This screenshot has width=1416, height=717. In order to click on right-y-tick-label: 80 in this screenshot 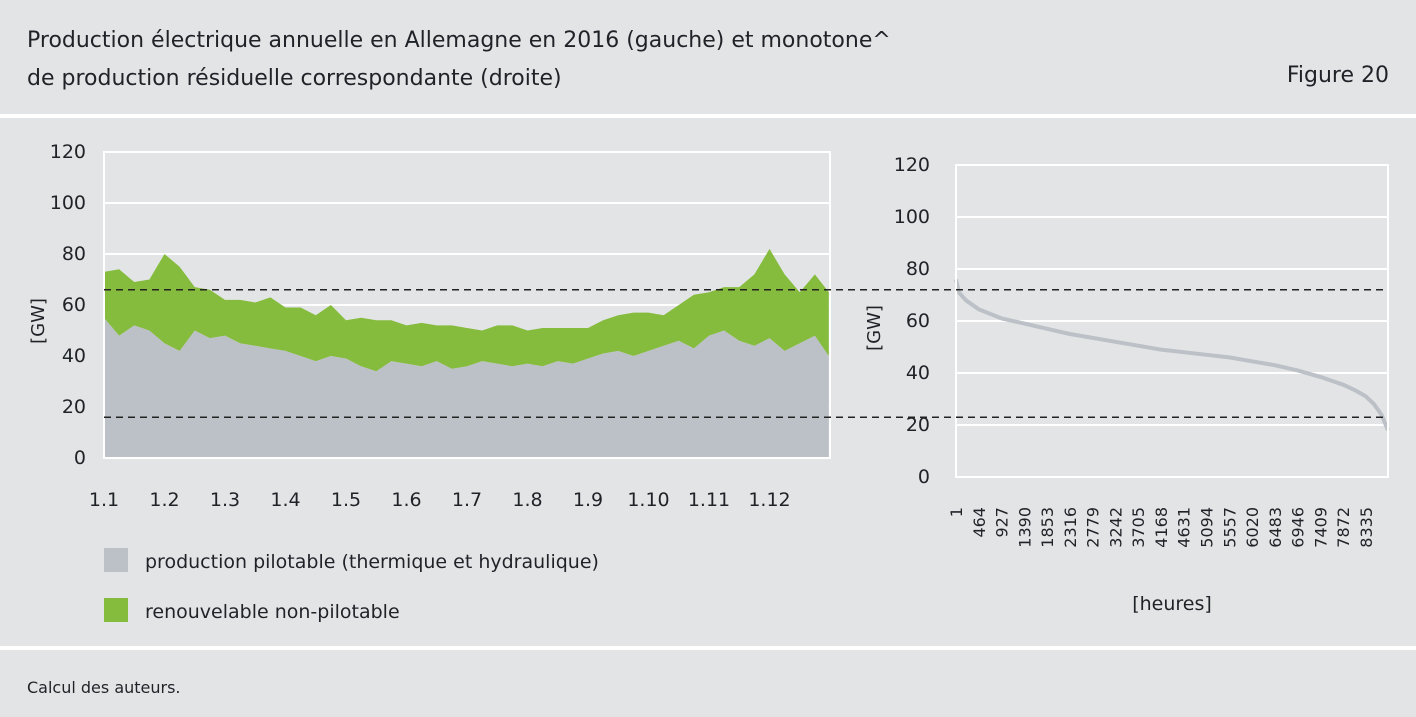, I will do `click(918, 269)`.